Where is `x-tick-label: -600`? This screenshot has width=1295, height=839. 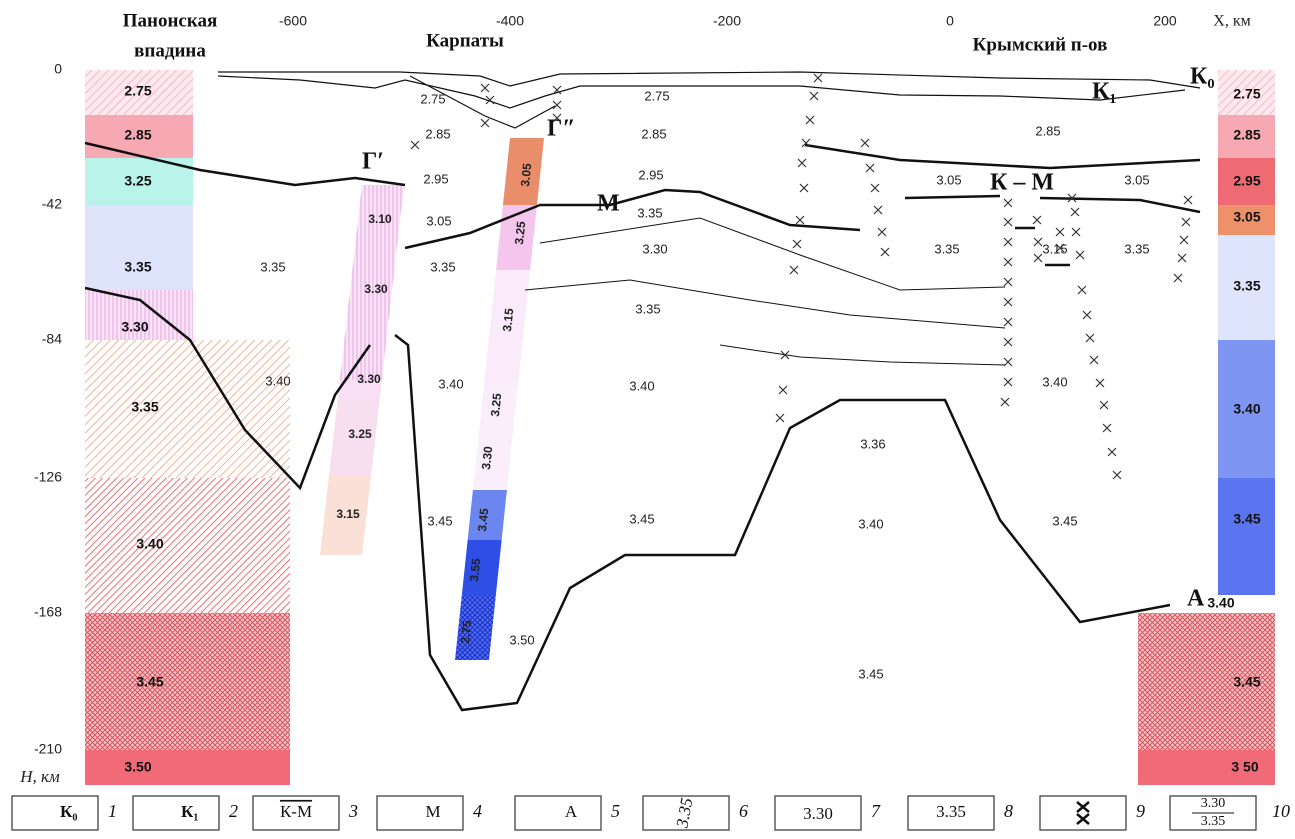 x-tick-label: -600 is located at coordinates (293, 21).